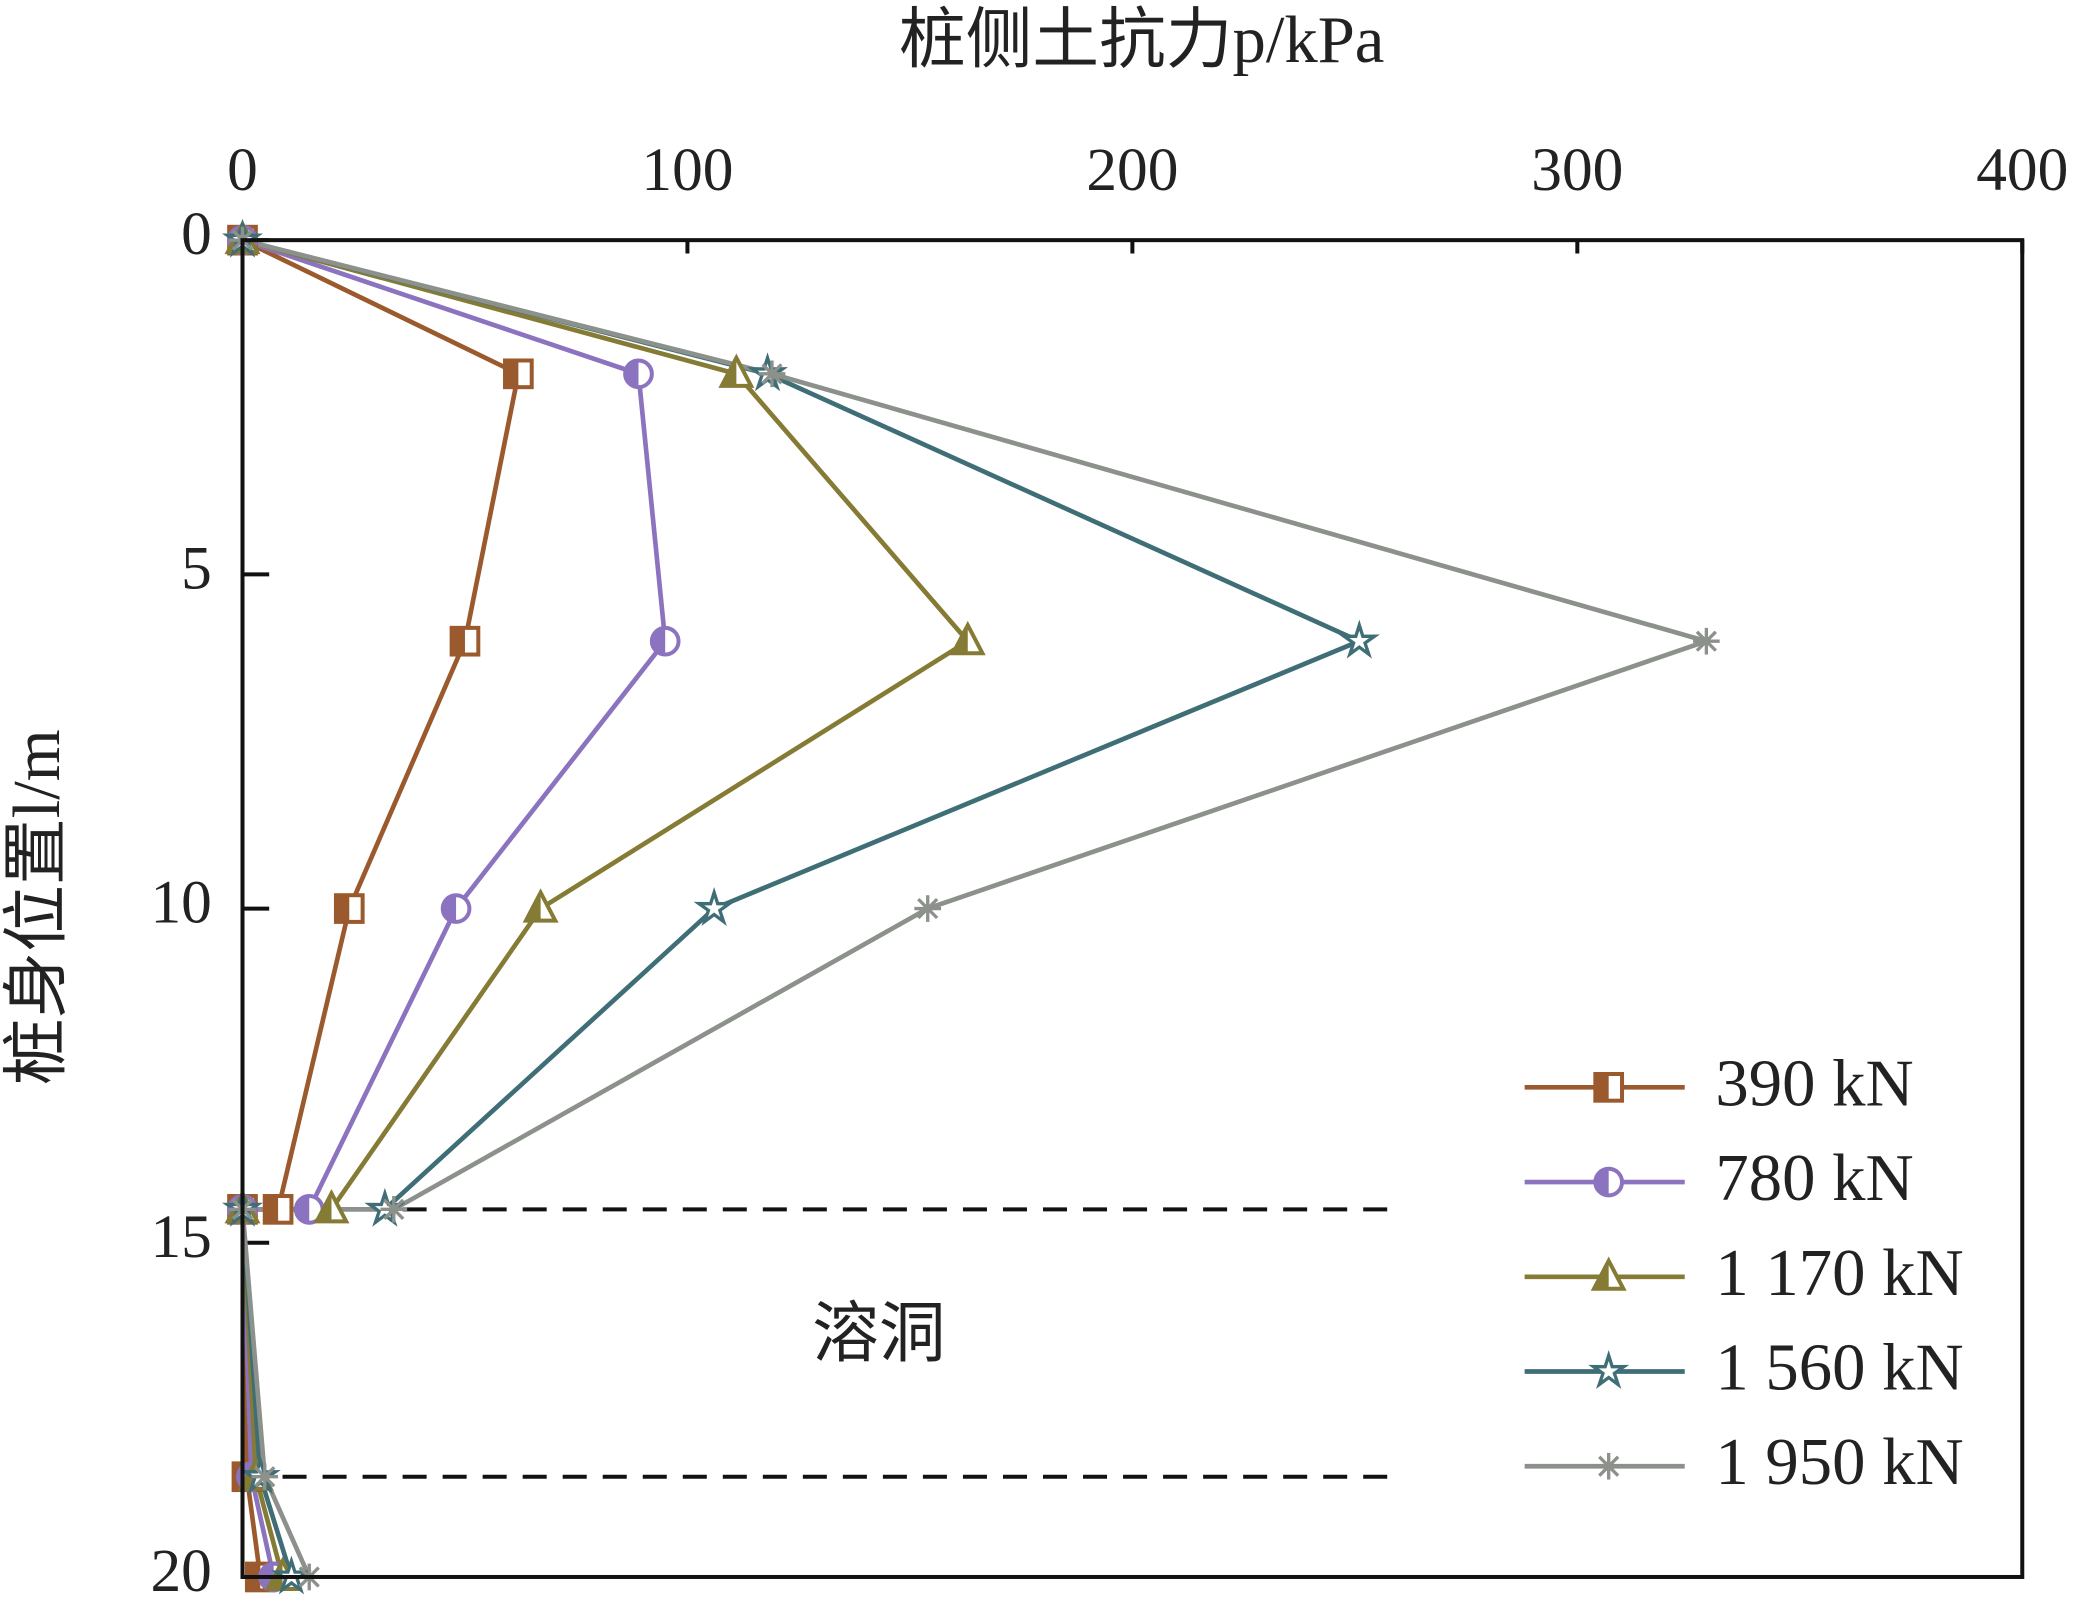  I want to click on legend-label: 1 170 kN, so click(1839, 1273).